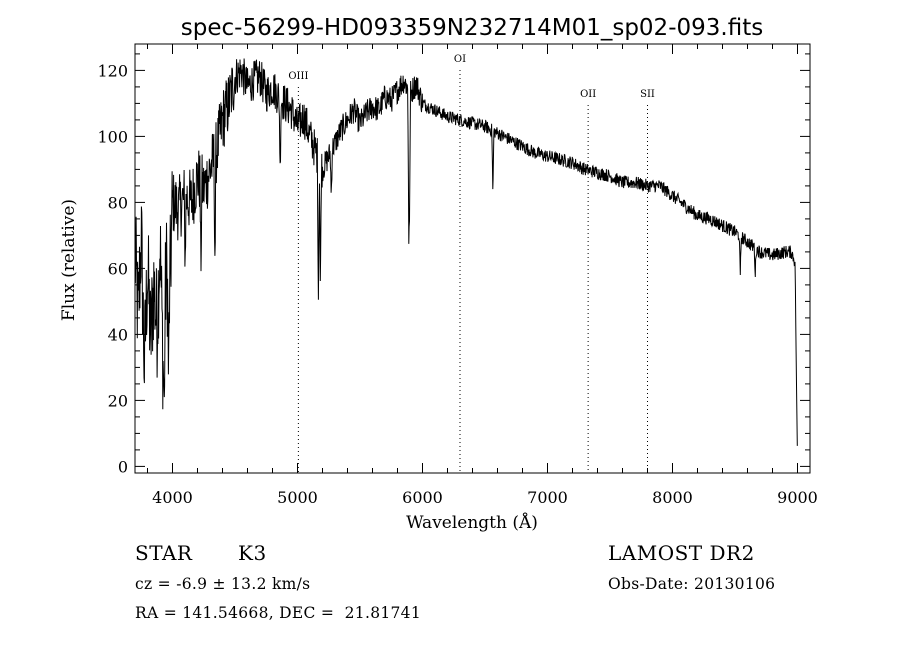 The width and height of the screenshot is (900, 650). I want to click on coordinates-readout: RA = 141.54668, DEC = 21.81741, so click(278, 613).